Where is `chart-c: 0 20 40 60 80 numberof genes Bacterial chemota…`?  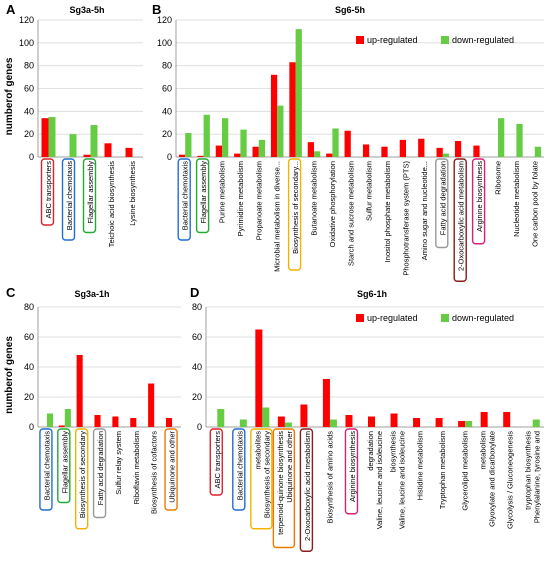
chart-c: 0 20 40 60 80 numberof genes Bacterial chemota… is located at coordinates (92, 416).